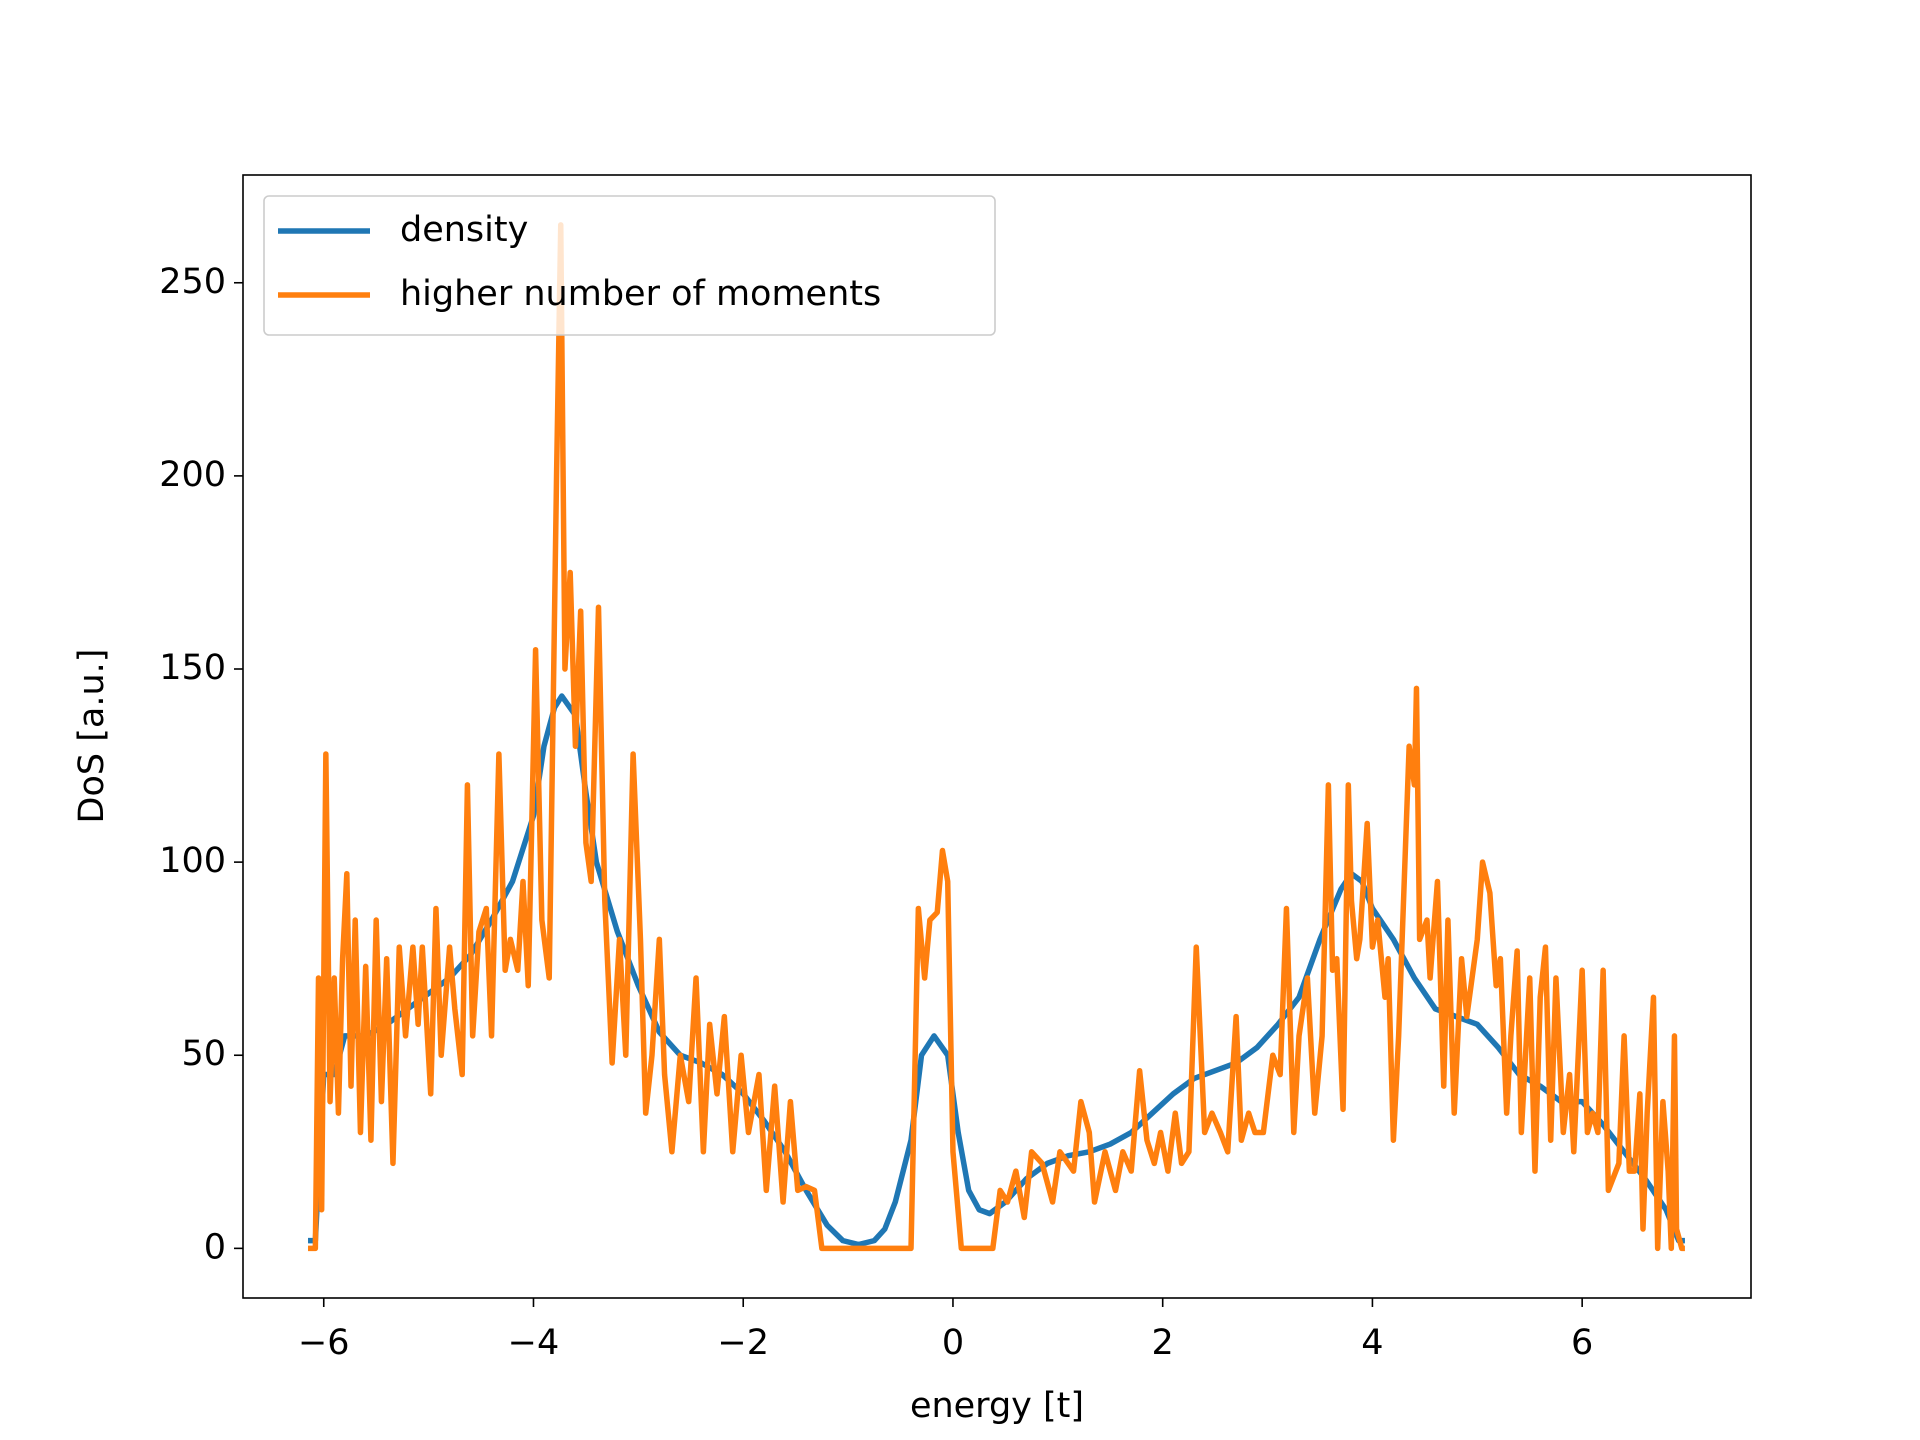  Describe the element at coordinates (997, 1406) in the screenshot. I see `x-axis-label: energy [t]` at that location.